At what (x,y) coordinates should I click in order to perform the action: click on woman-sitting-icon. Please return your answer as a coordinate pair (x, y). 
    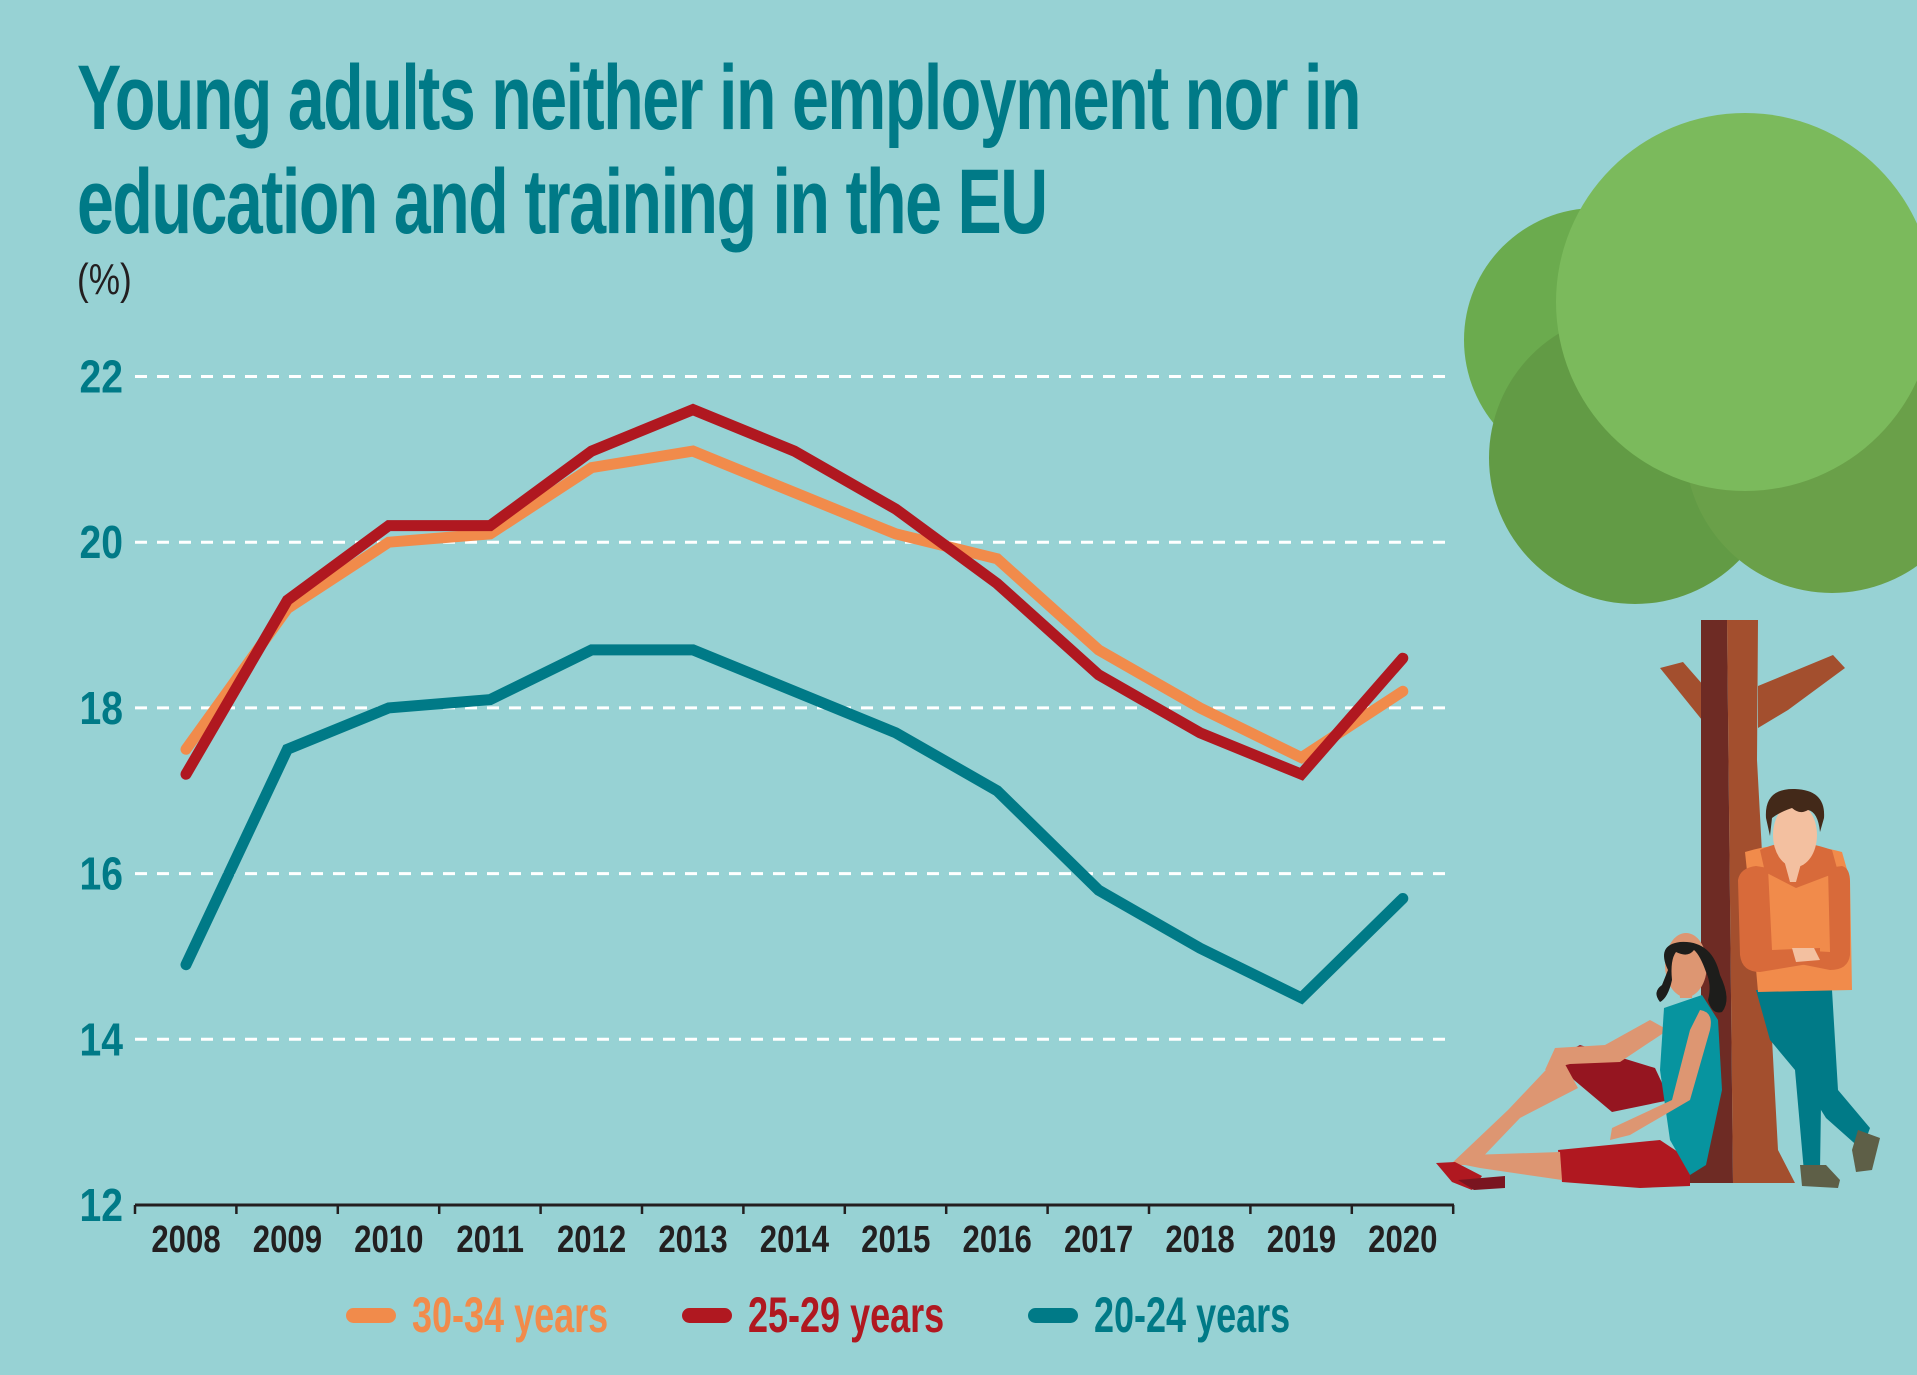
    Looking at the image, I should click on (1581, 1061).